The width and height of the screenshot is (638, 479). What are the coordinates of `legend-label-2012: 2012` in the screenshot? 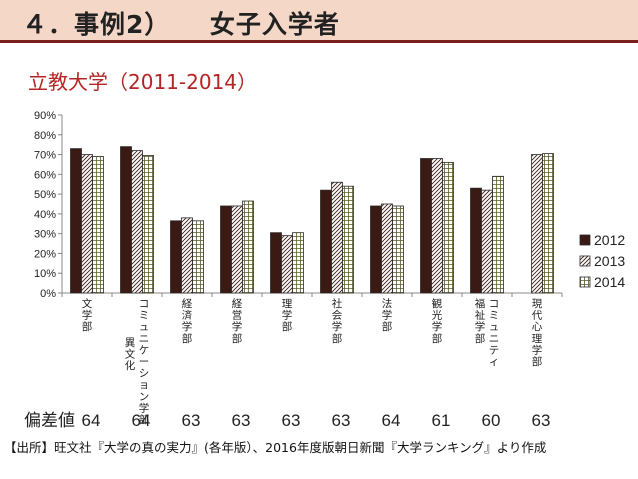 It's located at (609, 240).